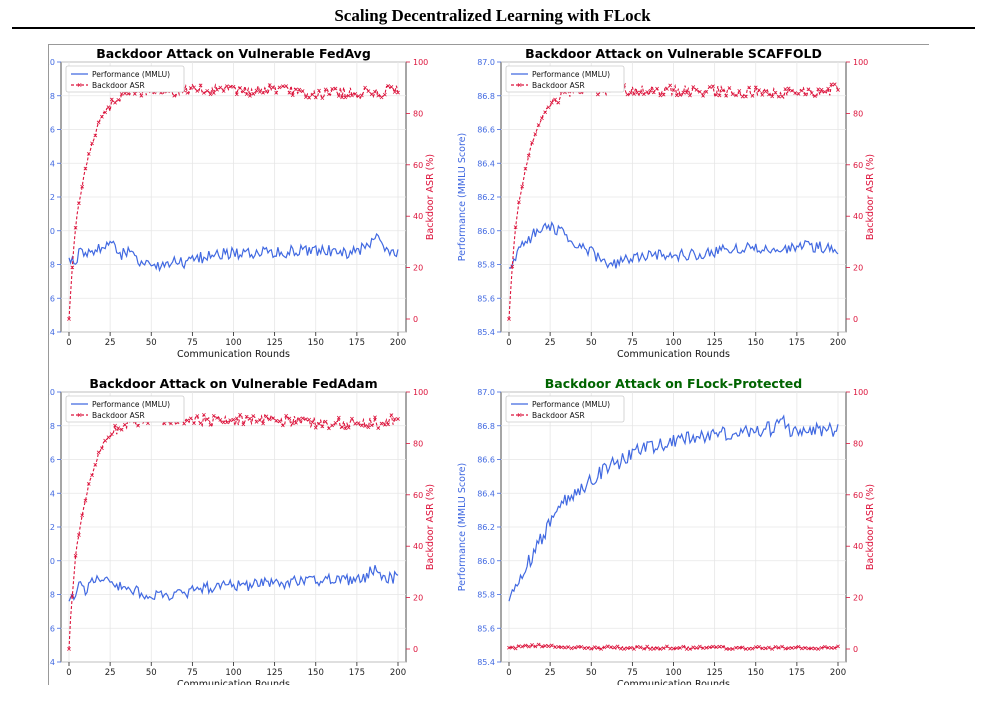 This screenshot has height=707, width=985. I want to click on x-tick-label: 50, so click(591, 343).